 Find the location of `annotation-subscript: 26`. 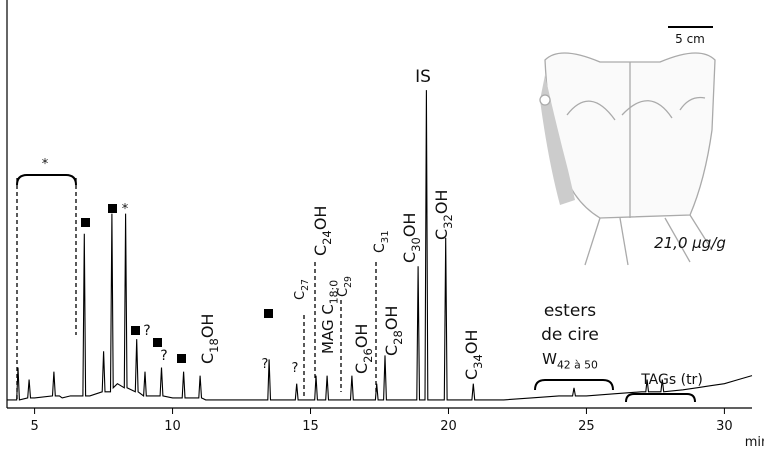

annotation-subscript: 26 is located at coordinates (368, 355).